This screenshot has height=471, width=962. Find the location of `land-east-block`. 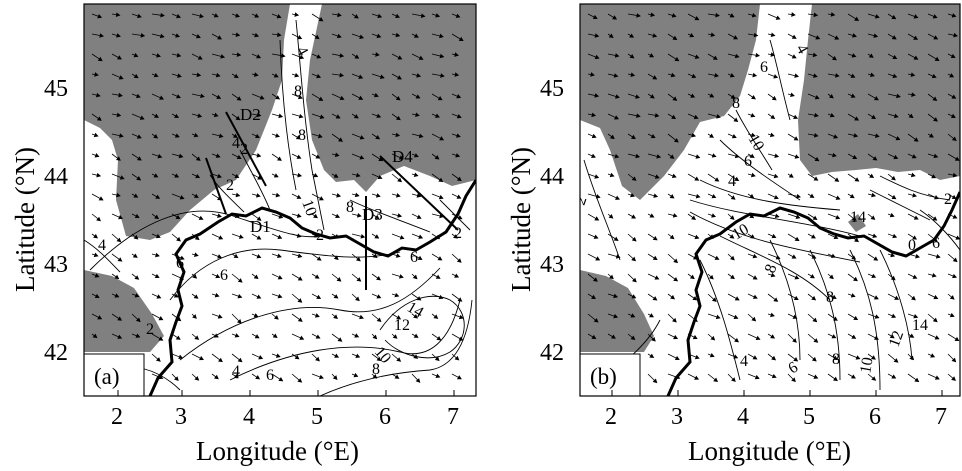

land-east-block is located at coordinates (879, 92).